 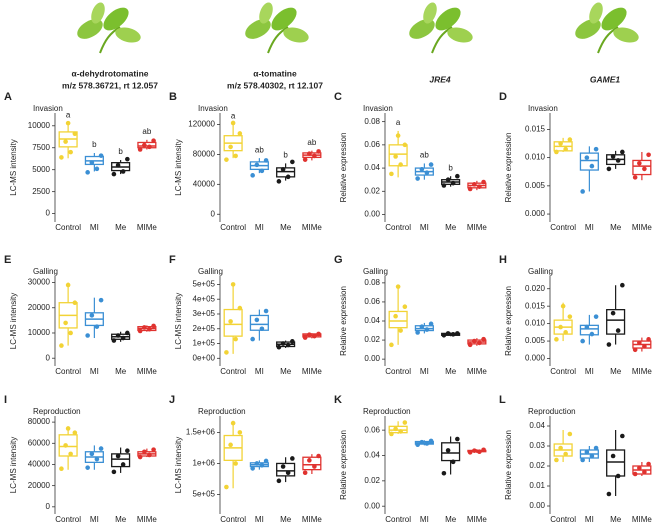 What do you see at coordinates (39, 332) in the screenshot?
I see `y-tick-label: 10000` at bounding box center [39, 332].